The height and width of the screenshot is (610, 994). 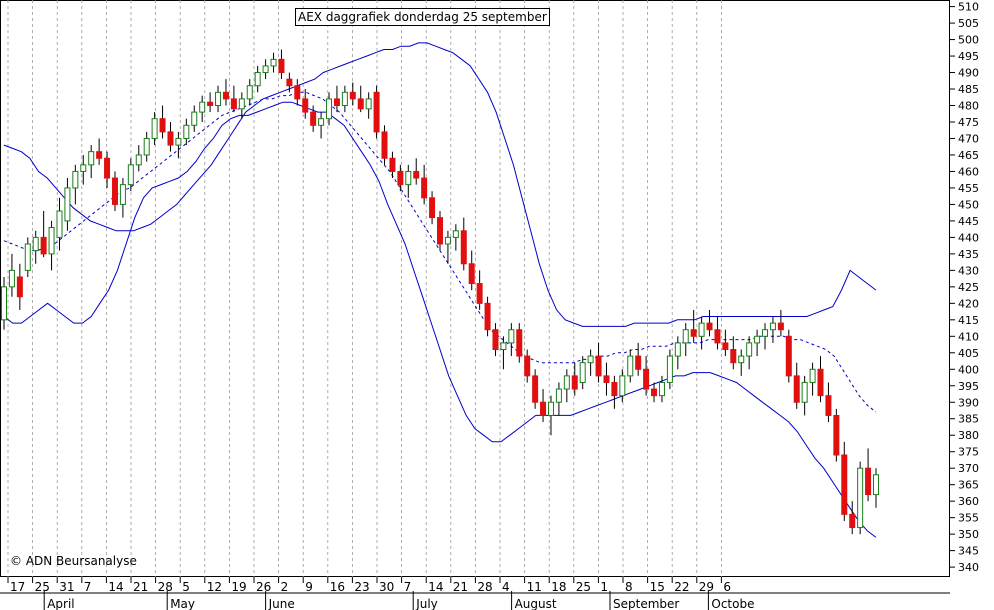 What do you see at coordinates (386, 587) in the screenshot?
I see `x-tick-label: 30` at bounding box center [386, 587].